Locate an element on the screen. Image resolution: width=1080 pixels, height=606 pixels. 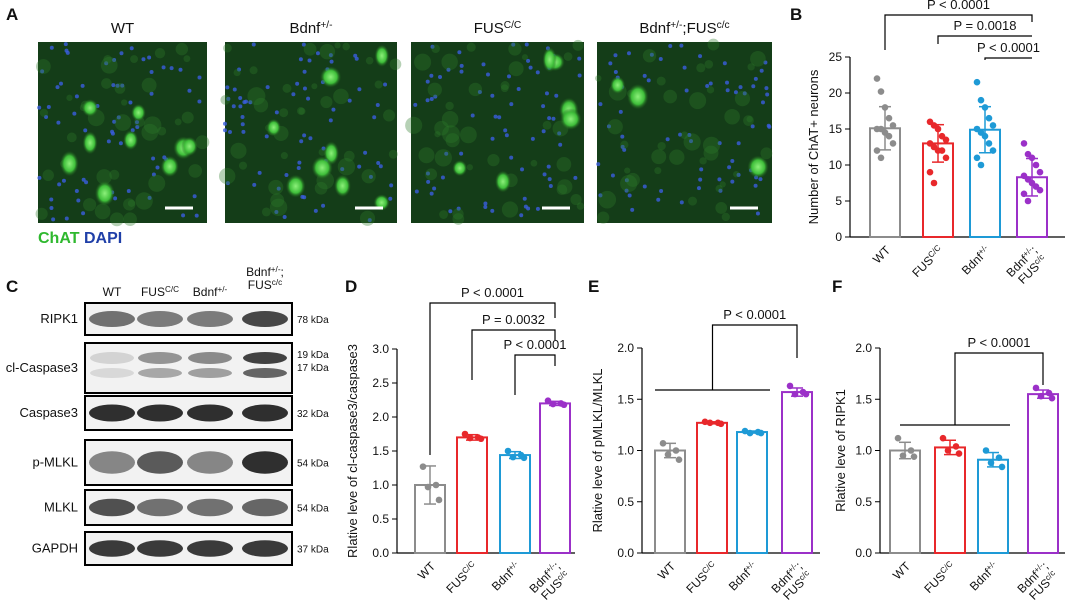
y-tick-label: 0.0 is located at coordinates (380, 553).